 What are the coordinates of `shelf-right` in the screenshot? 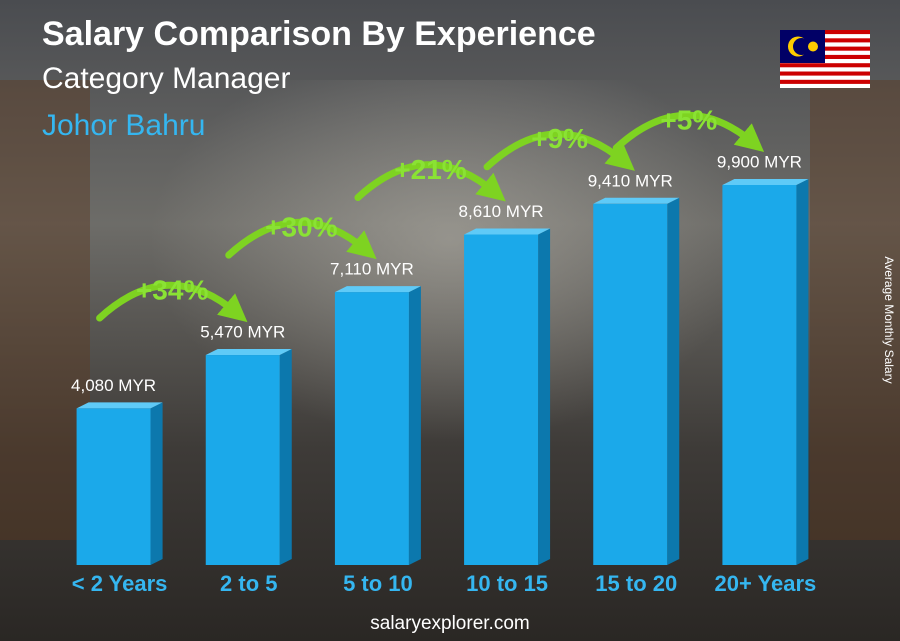 It's located at (855, 310).